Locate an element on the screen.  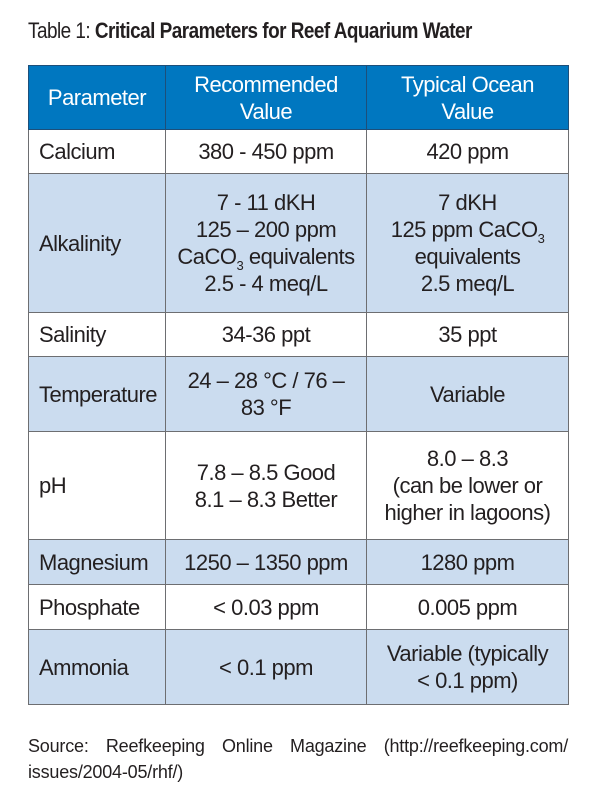
parameter-cell: Magnesium is located at coordinates (97, 562).